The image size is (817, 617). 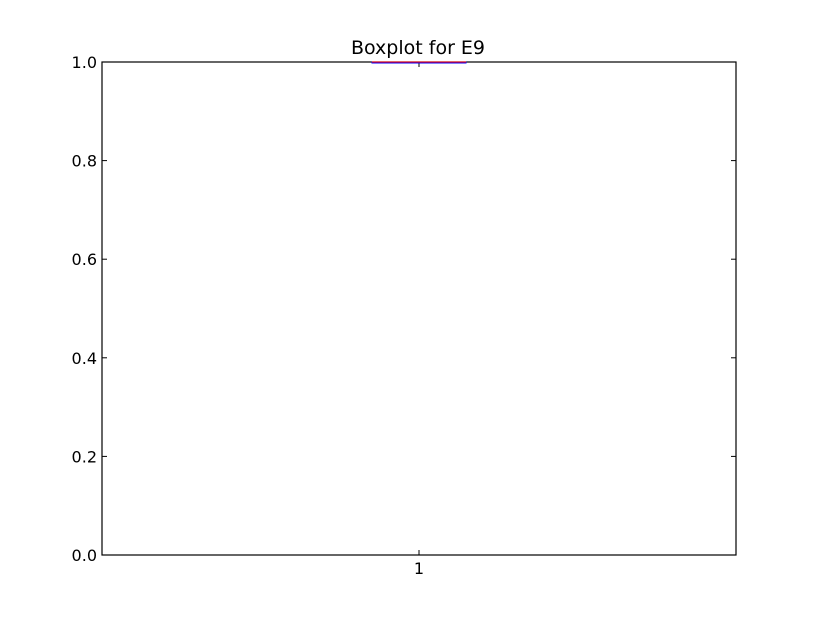 What do you see at coordinates (418, 48) in the screenshot?
I see `chart-title: Boxplot for E9` at bounding box center [418, 48].